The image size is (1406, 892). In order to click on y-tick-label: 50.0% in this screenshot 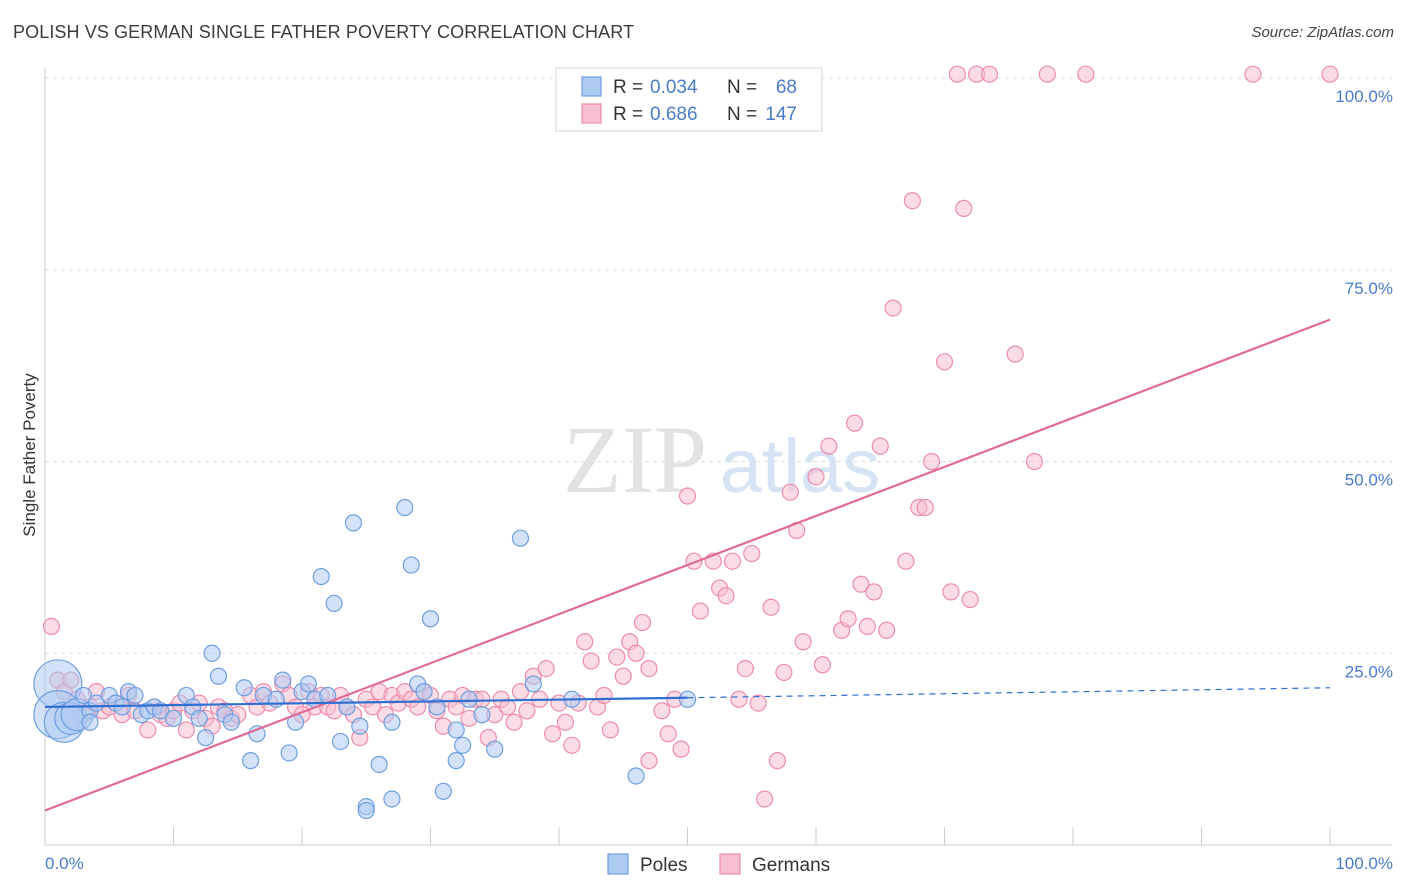, I will do `click(1369, 480)`.